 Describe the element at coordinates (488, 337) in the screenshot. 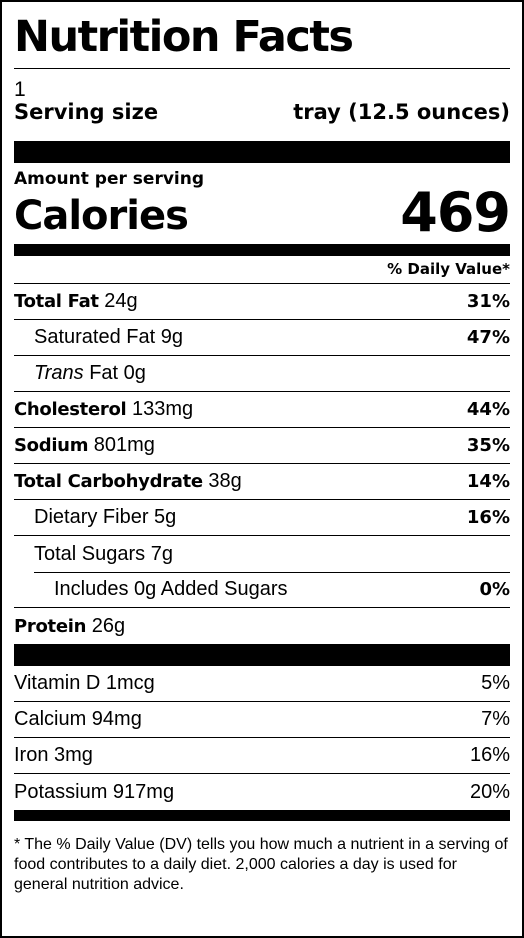

I see `nutrient-dv: 47%` at that location.